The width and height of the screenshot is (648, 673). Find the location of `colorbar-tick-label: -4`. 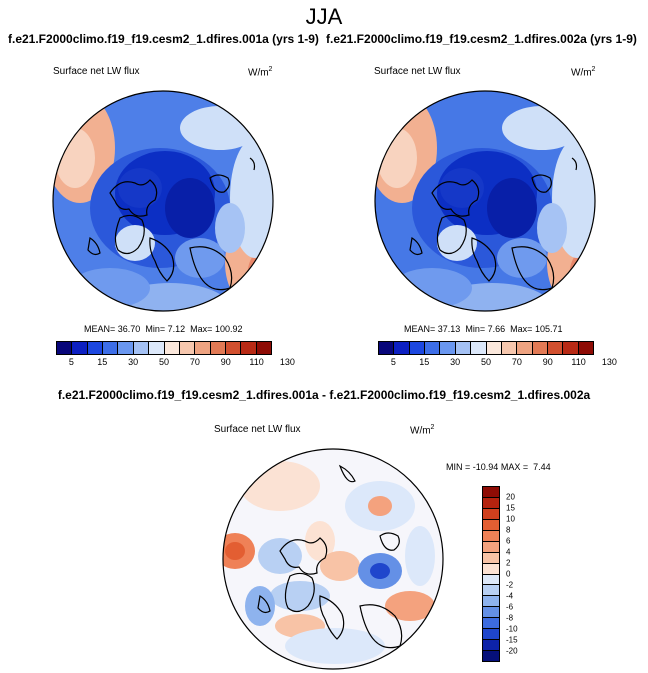

colorbar-tick-label: -4 is located at coordinates (510, 596).